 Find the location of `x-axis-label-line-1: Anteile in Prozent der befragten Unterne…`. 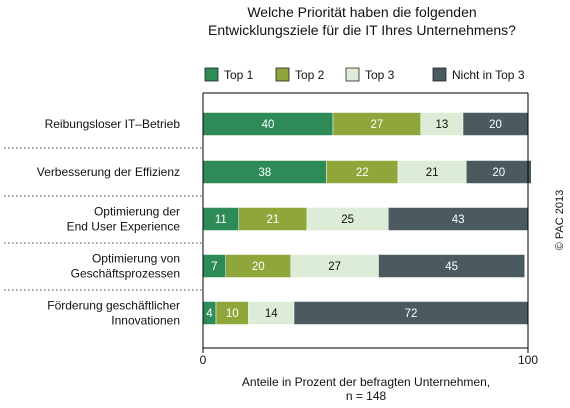

x-axis-label-line-1: Anteile in Prozent der befragten Unterne… is located at coordinates (366, 382).